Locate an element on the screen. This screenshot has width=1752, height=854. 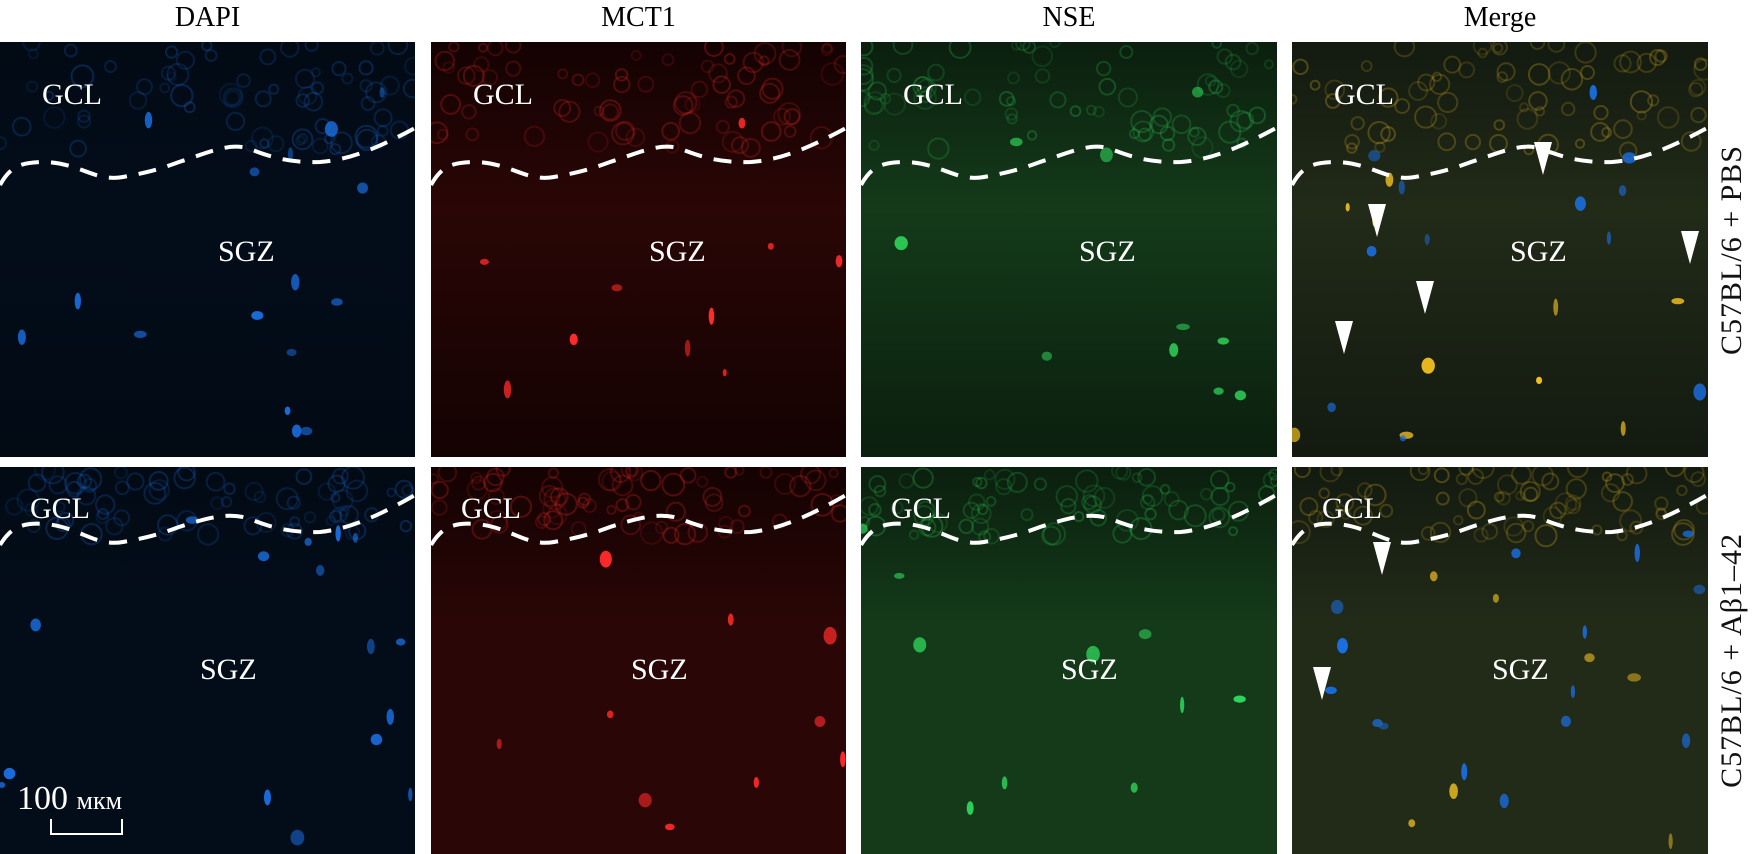
region-label-gcl: GCL is located at coordinates (491, 508).